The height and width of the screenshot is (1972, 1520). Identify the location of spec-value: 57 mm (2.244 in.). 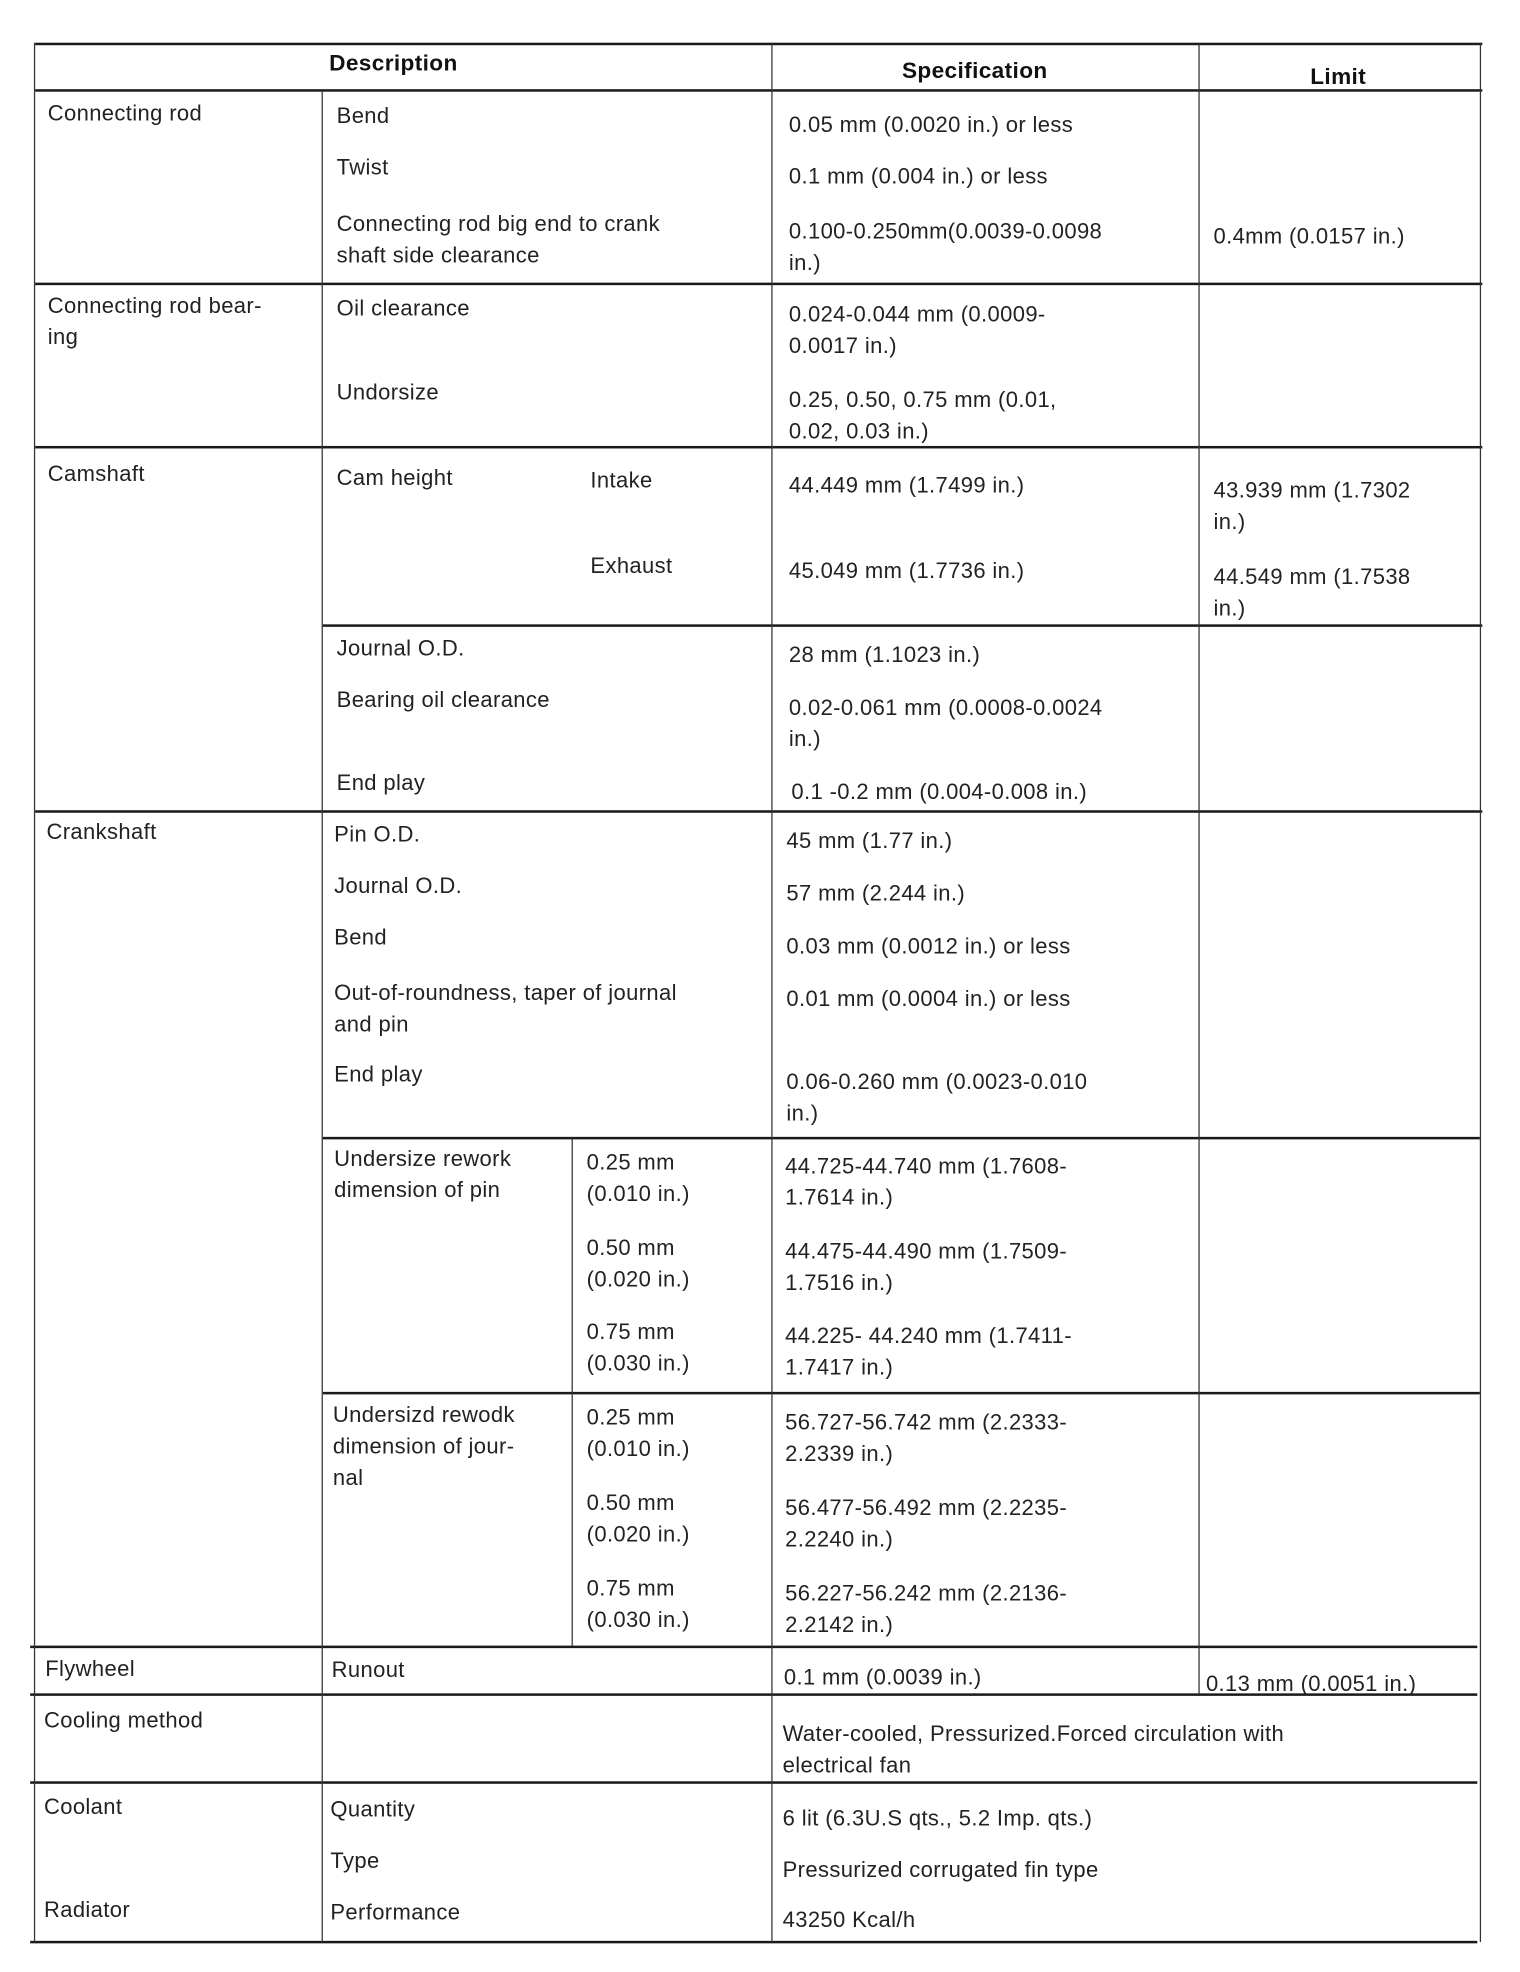
(876, 893).